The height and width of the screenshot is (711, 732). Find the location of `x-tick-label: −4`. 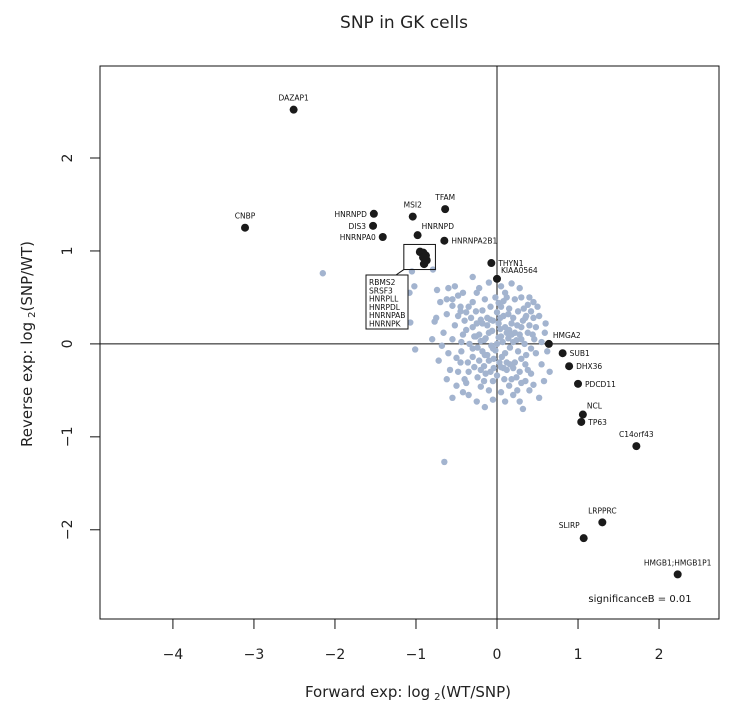

x-tick-label: −4 is located at coordinates (173, 655).